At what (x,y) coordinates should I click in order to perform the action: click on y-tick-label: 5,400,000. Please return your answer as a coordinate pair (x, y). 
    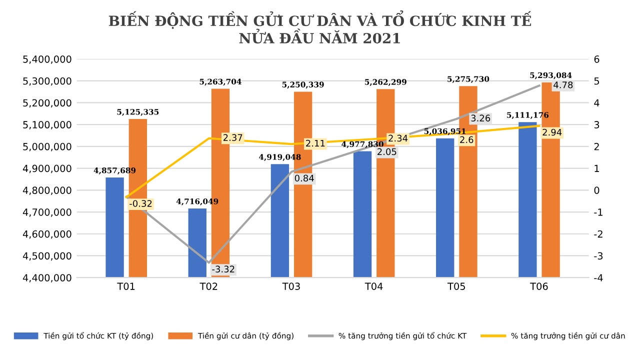
    Looking at the image, I should click on (47, 59).